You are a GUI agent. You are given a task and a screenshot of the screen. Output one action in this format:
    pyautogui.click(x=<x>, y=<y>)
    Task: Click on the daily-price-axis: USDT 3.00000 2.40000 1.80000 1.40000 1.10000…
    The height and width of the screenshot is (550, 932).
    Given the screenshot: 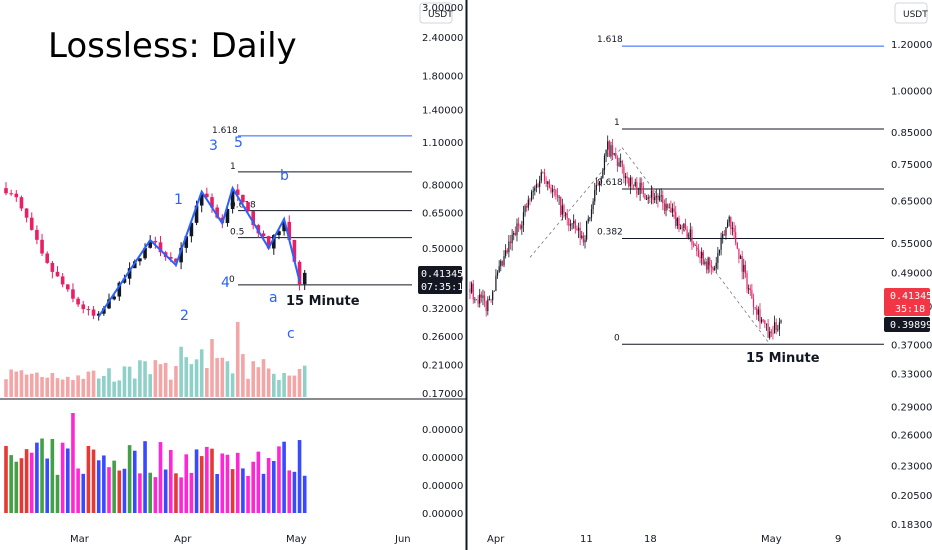 What is the action you would take?
    pyautogui.click(x=443, y=261)
    